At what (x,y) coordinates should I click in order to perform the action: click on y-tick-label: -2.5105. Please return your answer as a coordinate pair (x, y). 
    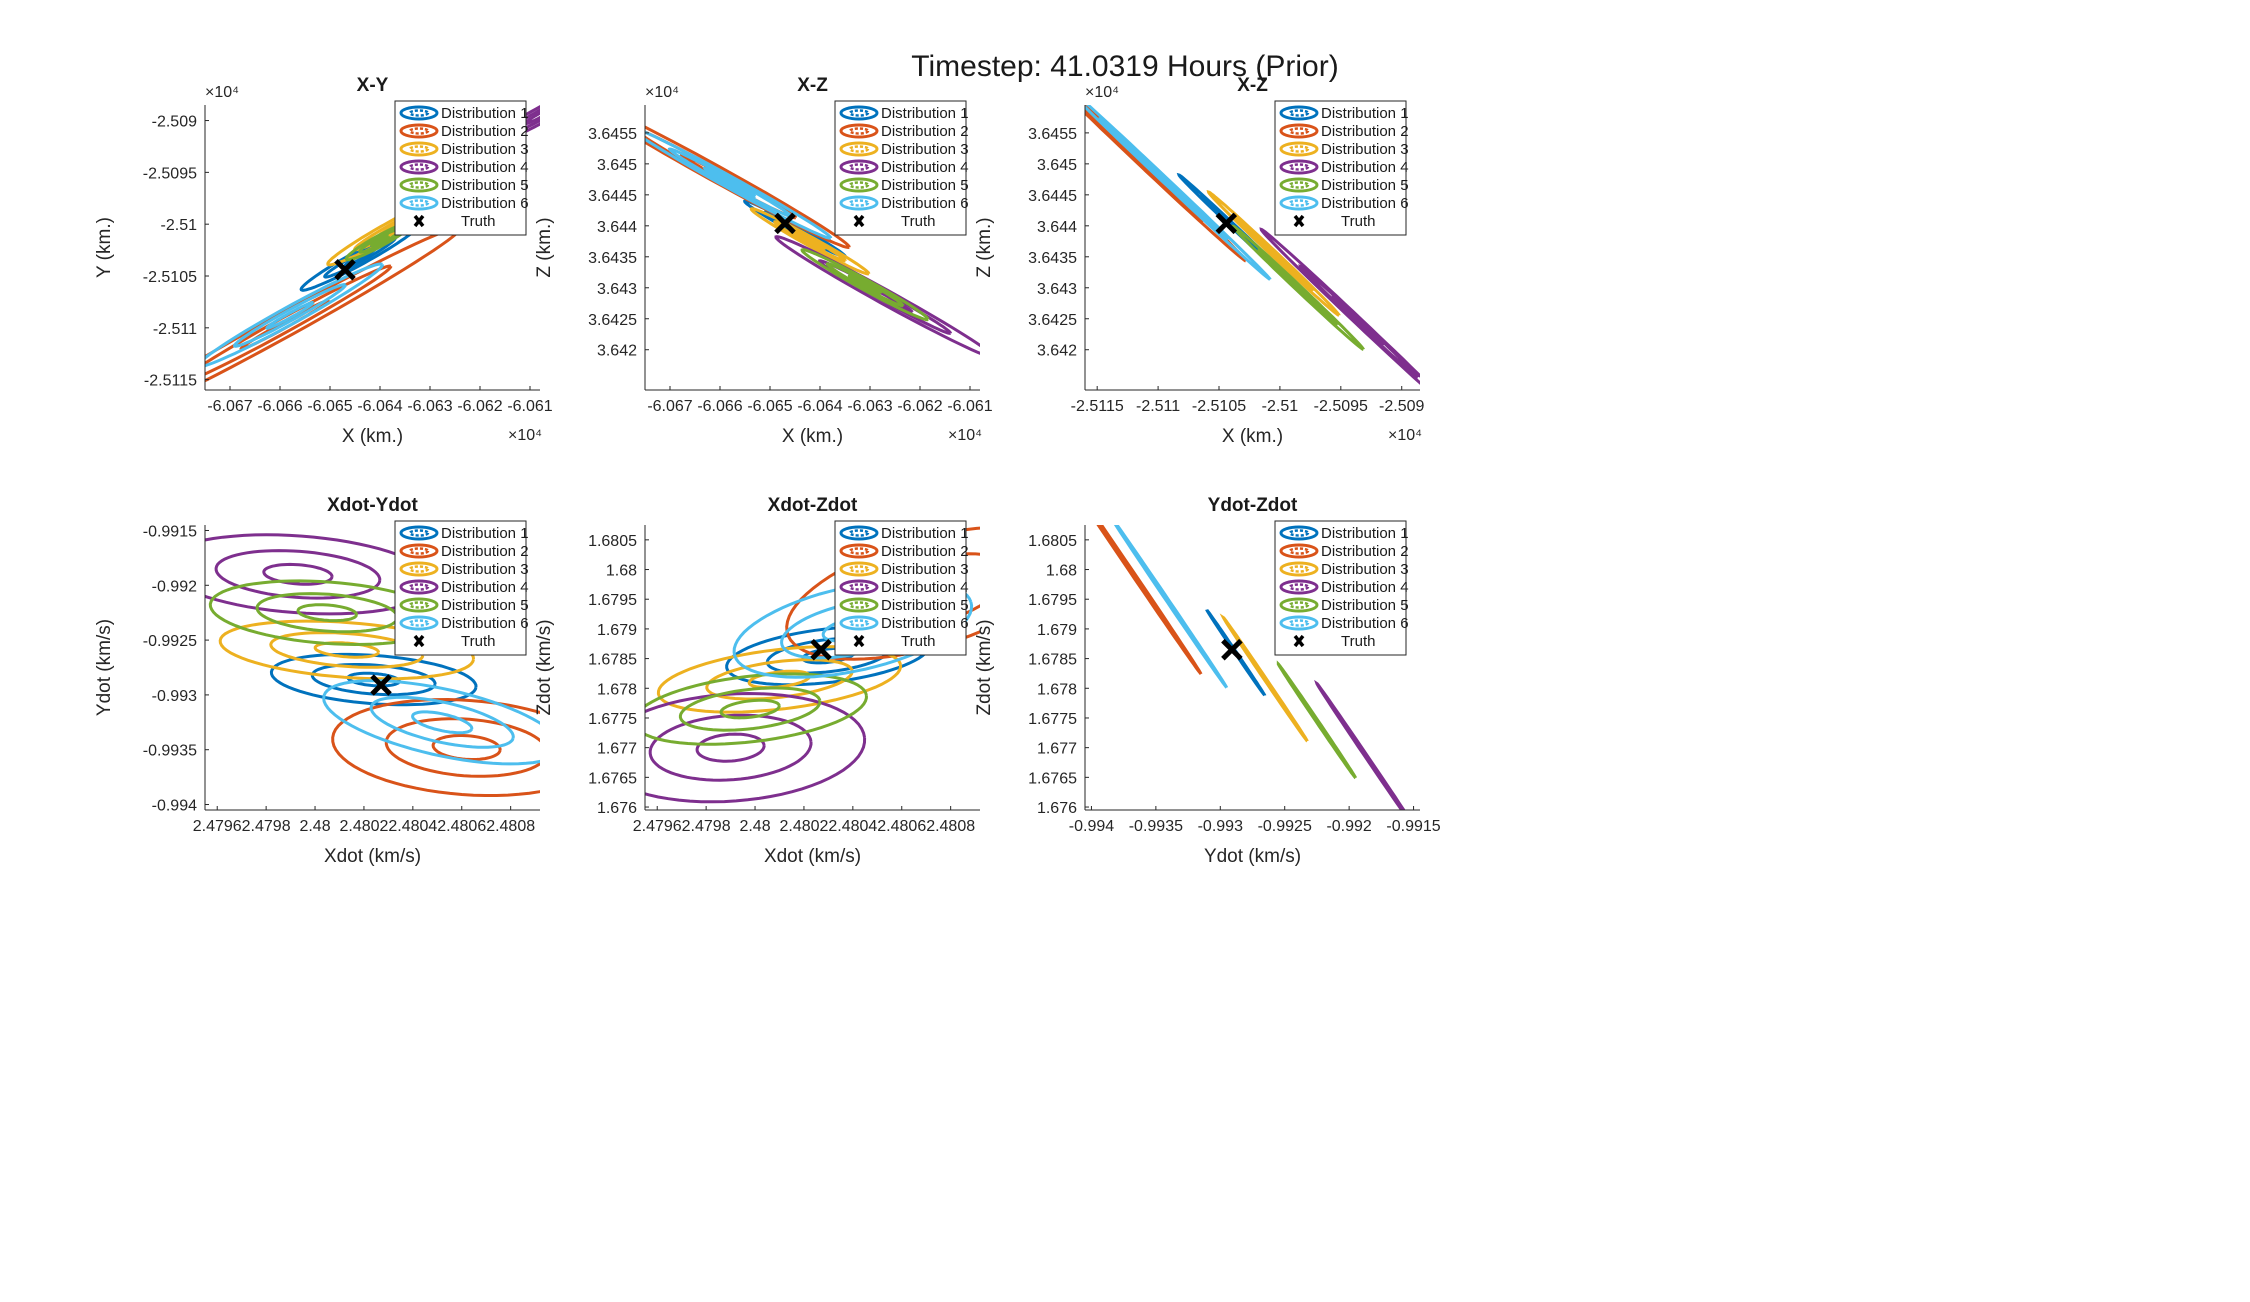
    Looking at the image, I should click on (170, 277).